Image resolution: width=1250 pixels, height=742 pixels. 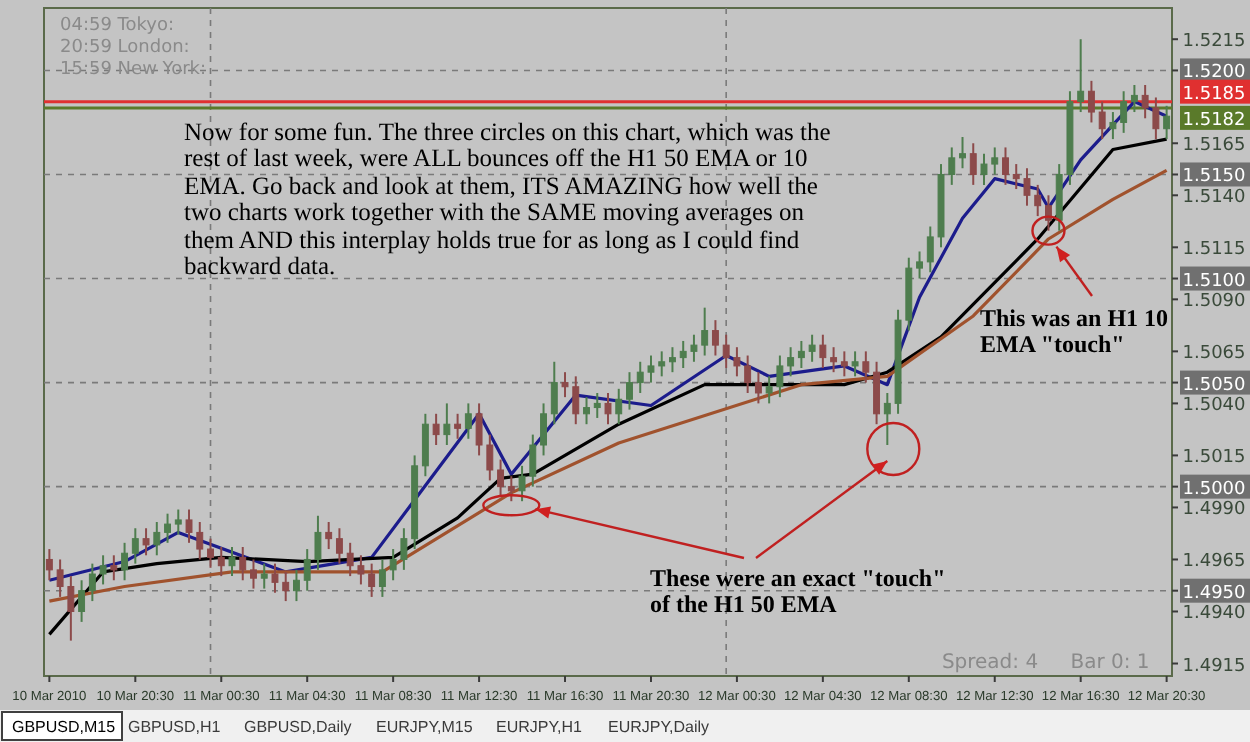 What do you see at coordinates (1214, 385) in the screenshot?
I see `y-tick-label: 1.5050` at bounding box center [1214, 385].